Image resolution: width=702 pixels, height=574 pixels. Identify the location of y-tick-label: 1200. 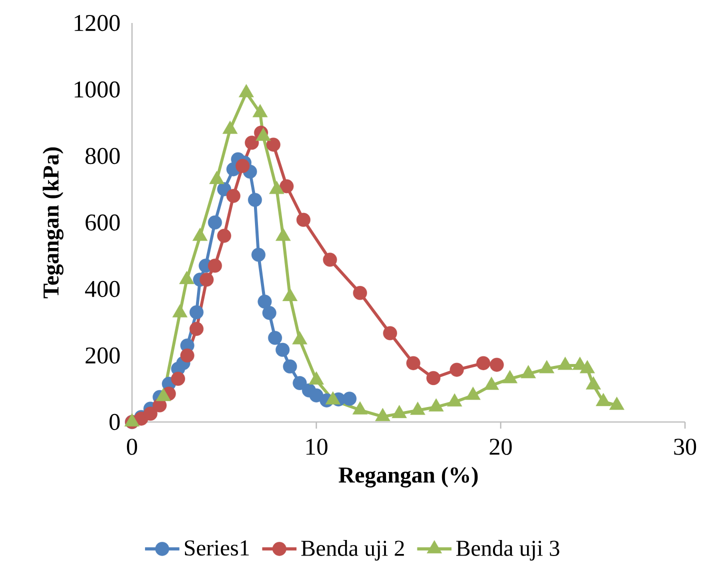
(97, 23).